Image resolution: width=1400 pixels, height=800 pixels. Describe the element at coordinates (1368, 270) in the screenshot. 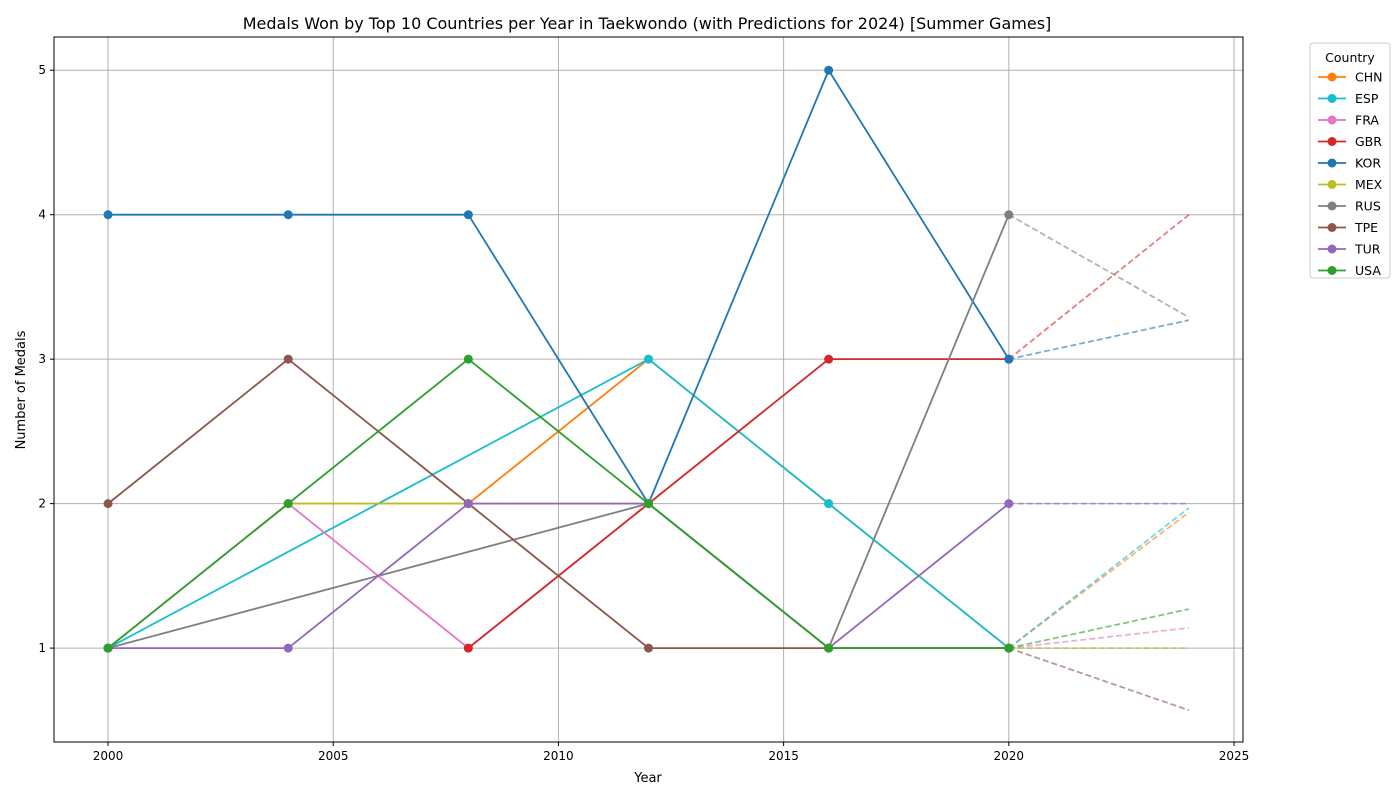

I see `legend-label: USA` at that location.